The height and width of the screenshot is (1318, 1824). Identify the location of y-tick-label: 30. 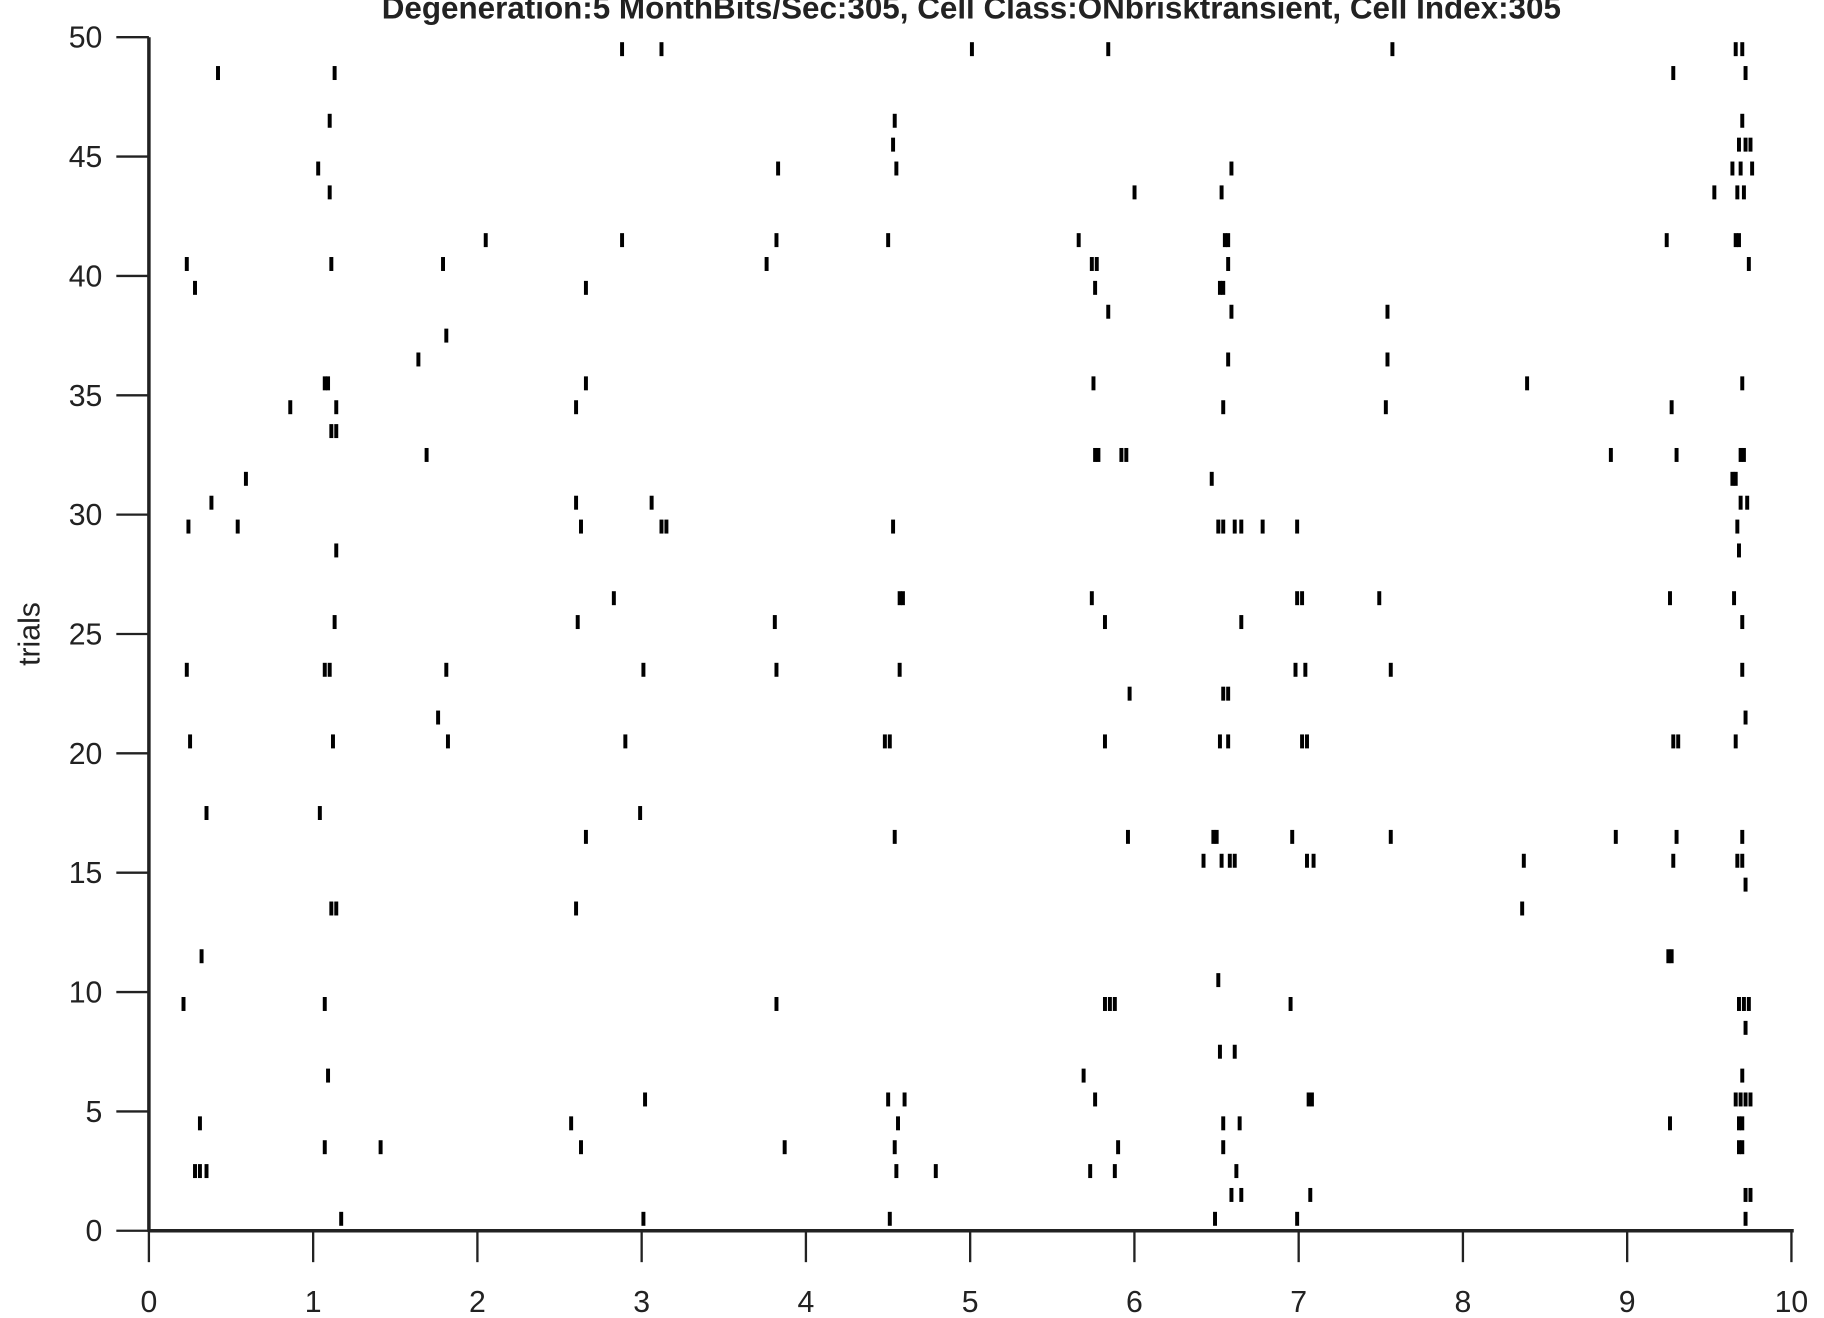
(86, 515).